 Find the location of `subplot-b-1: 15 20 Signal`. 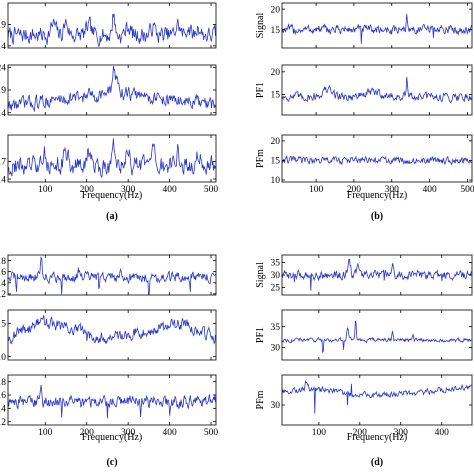

subplot-b-1: 15 20 Signal is located at coordinates (364, 25).